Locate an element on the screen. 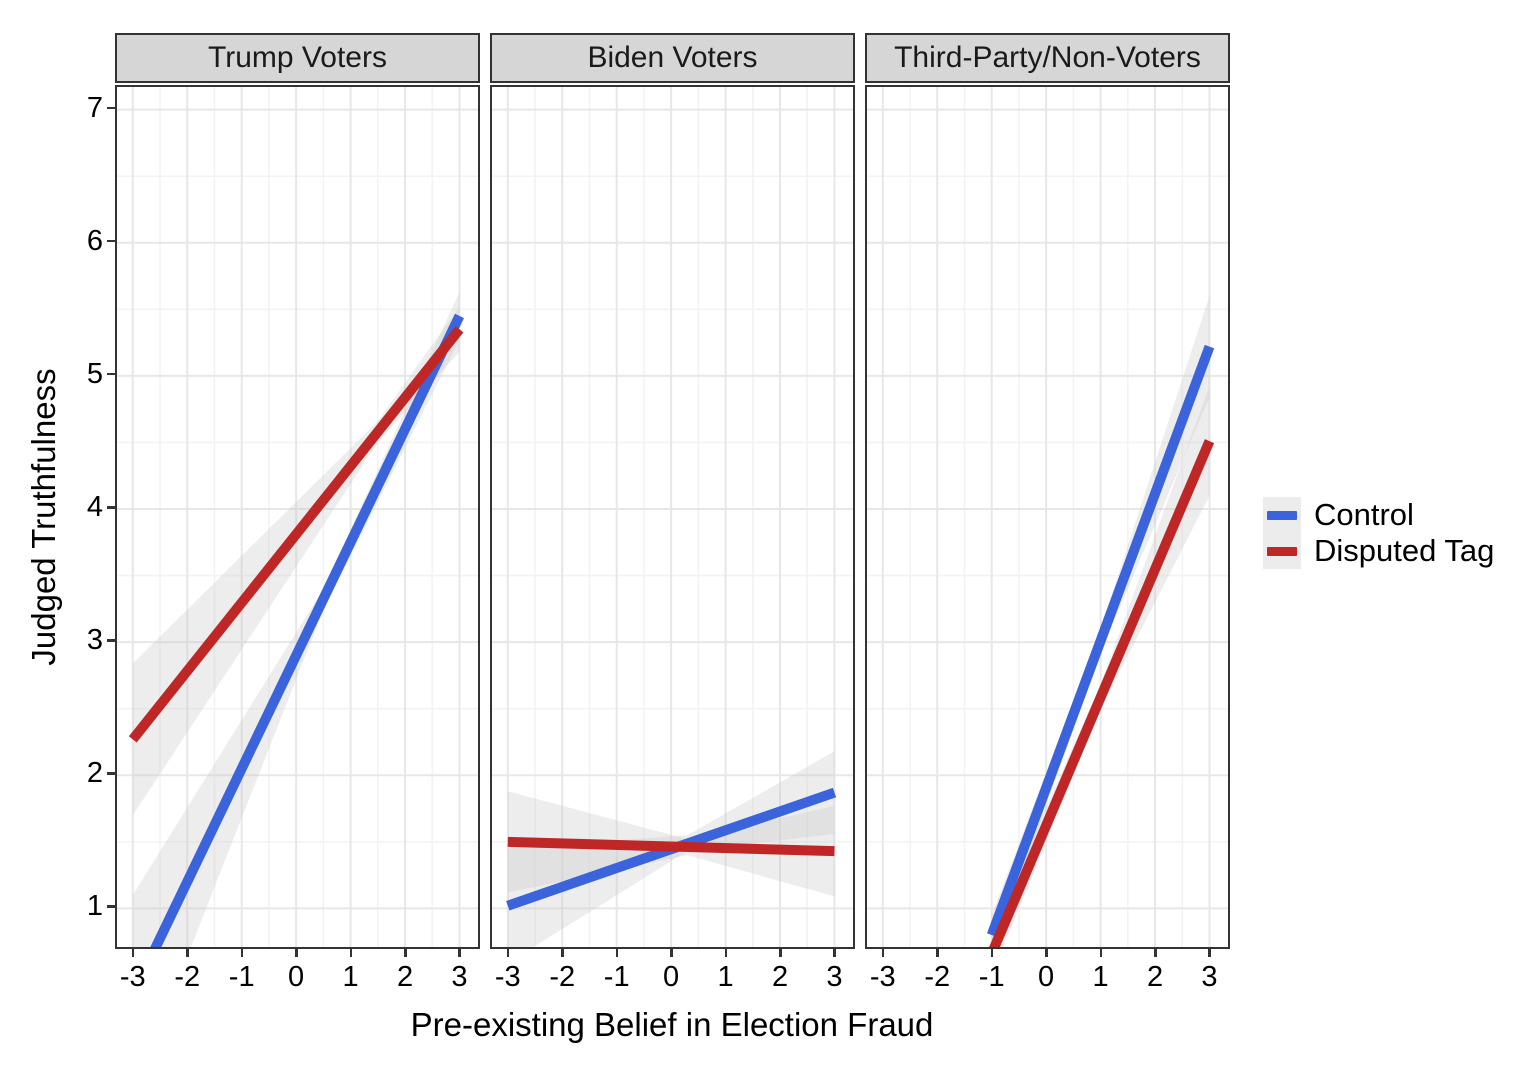 The image size is (1536, 1075). legend-item-disputed-tag: Disputed Tag is located at coordinates (1378, 551).